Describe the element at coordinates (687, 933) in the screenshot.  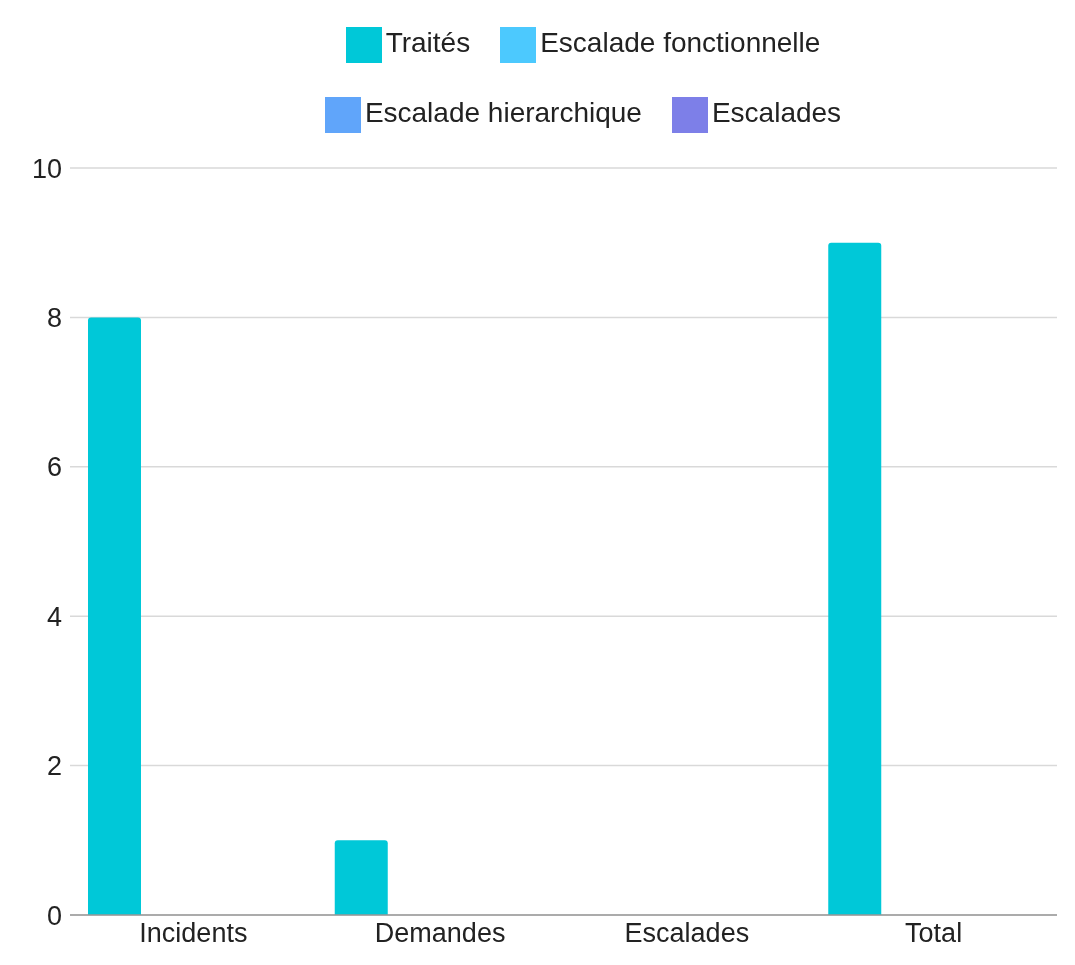
I see `x-tick-label: Escalades` at that location.